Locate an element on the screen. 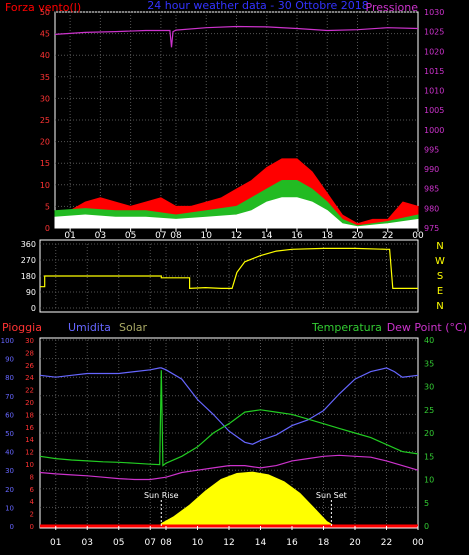 Image resolution: width=469 pixels, height=555 pixels. annotation-label-0: Sun Rise is located at coordinates (161, 495).